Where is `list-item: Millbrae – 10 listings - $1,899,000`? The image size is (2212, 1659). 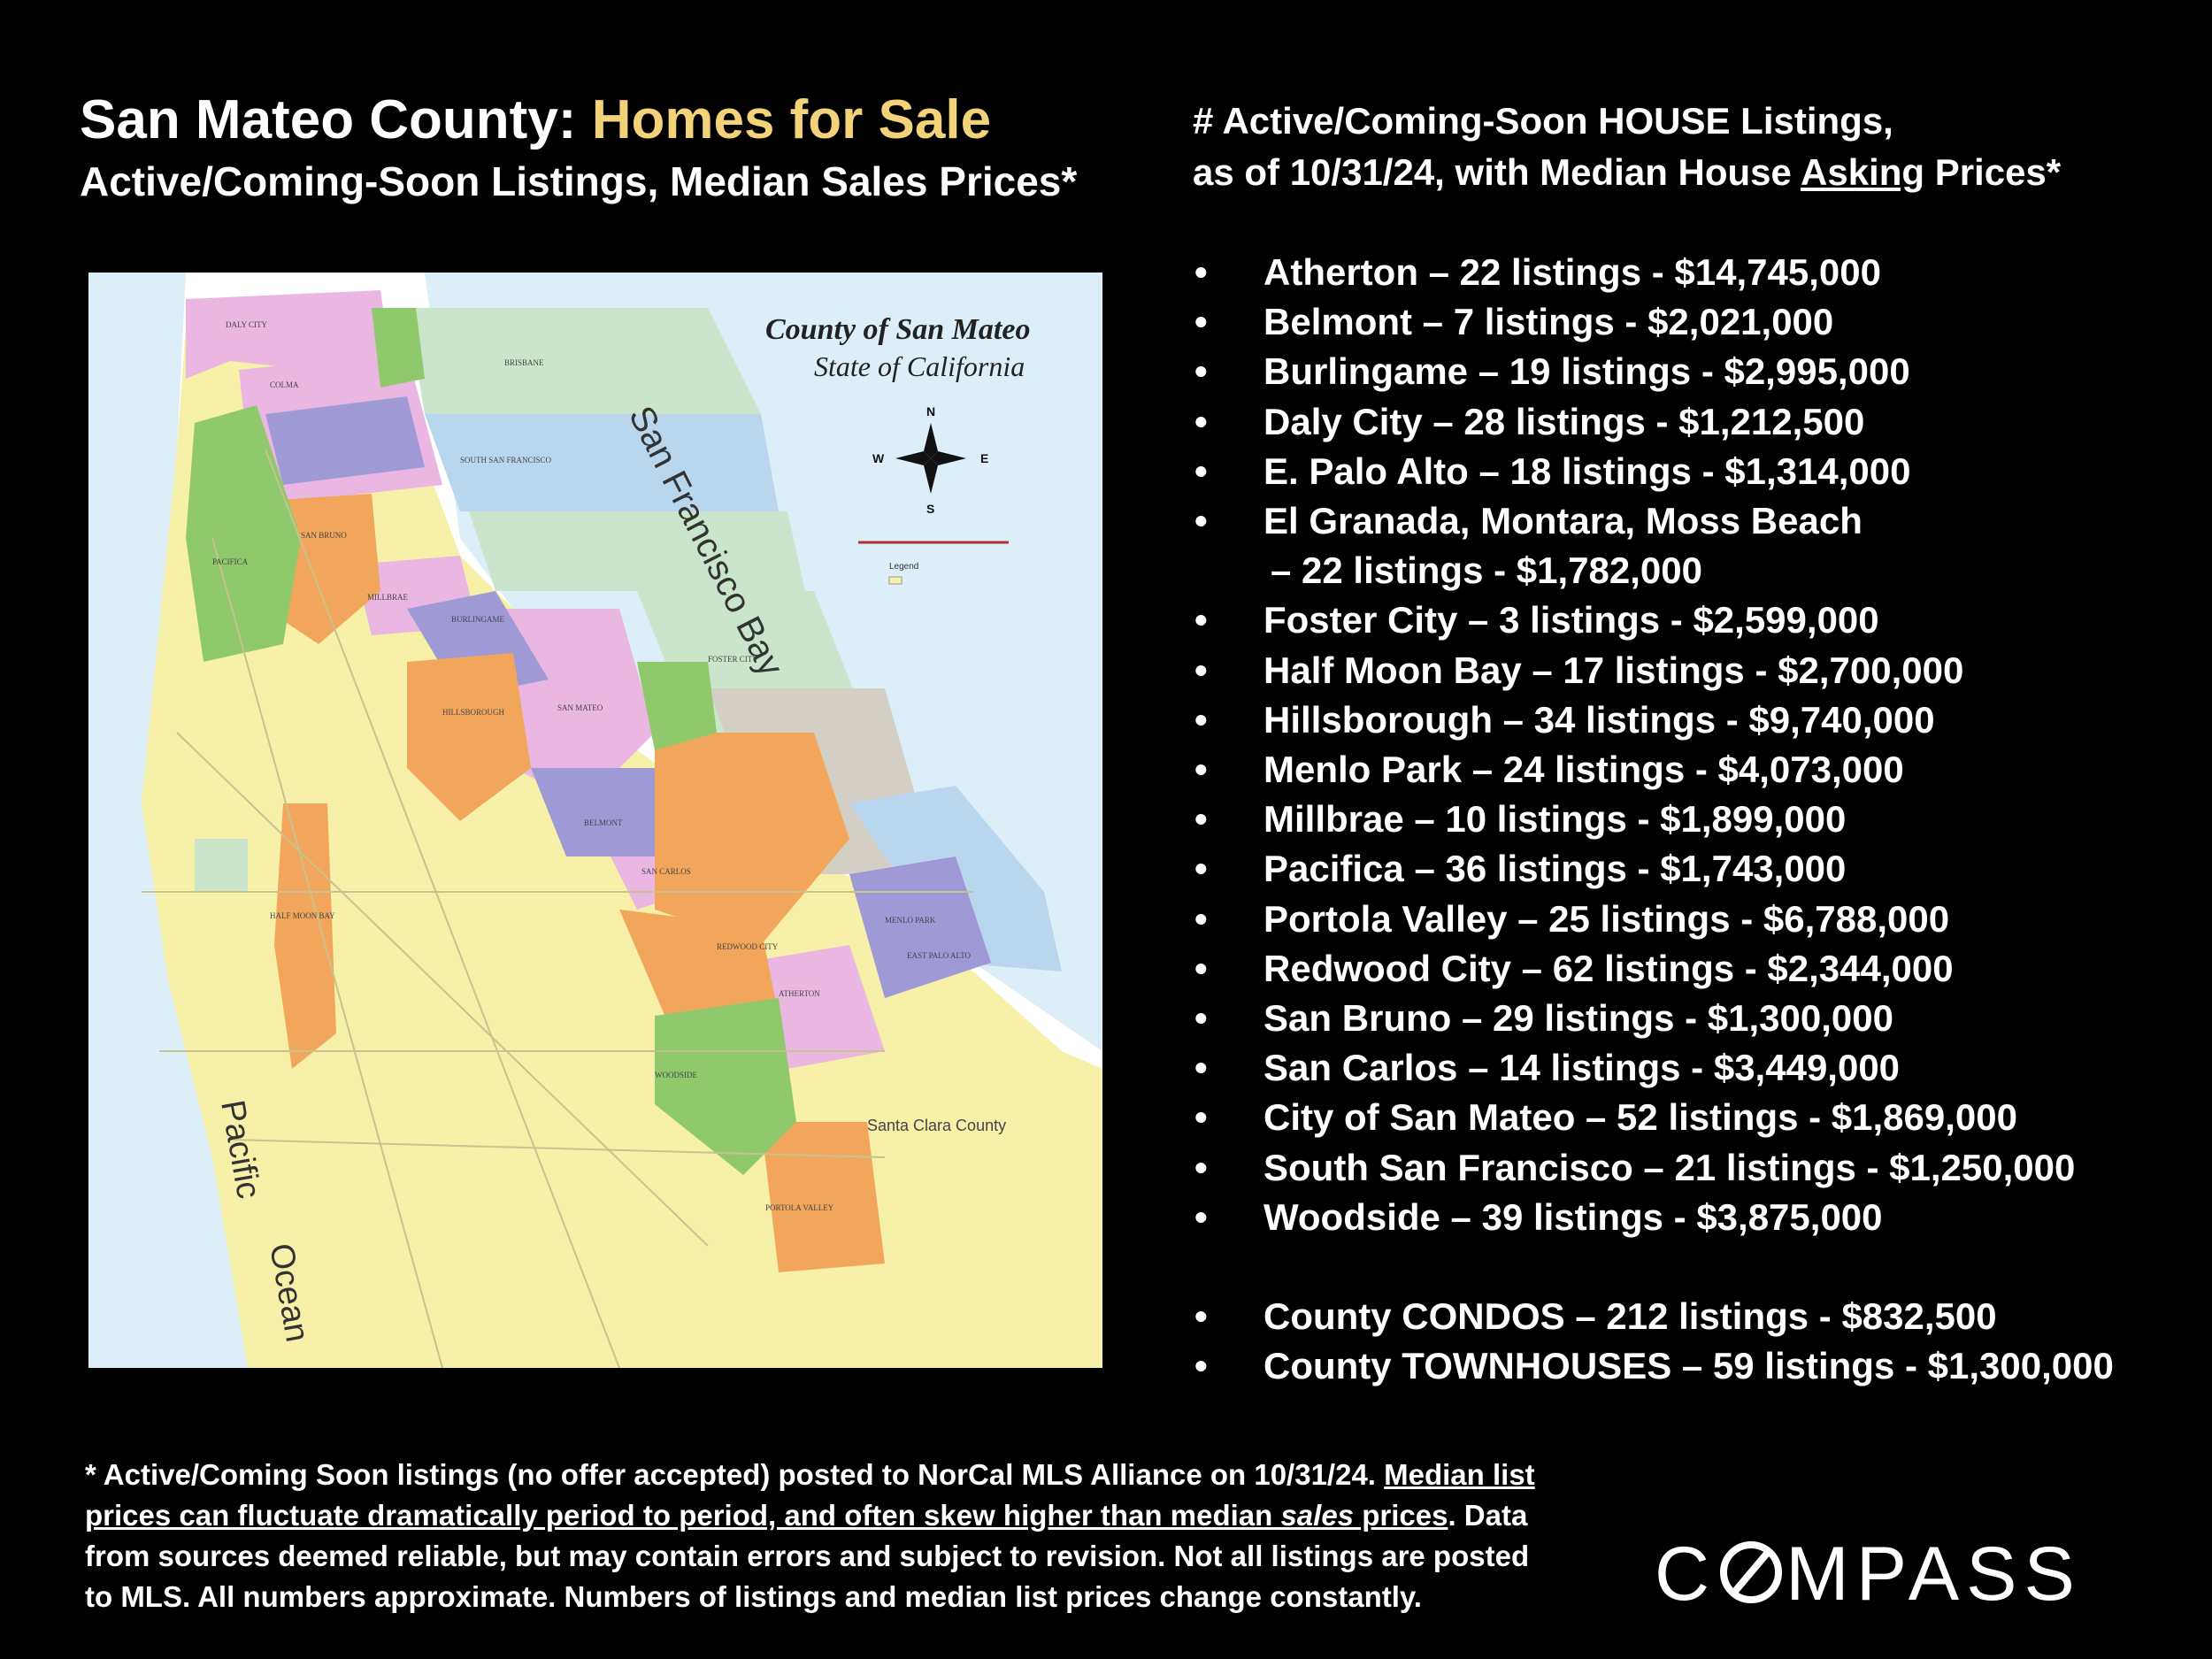
list-item: Millbrae – 10 listings - $1,899,000 is located at coordinates (1654, 820).